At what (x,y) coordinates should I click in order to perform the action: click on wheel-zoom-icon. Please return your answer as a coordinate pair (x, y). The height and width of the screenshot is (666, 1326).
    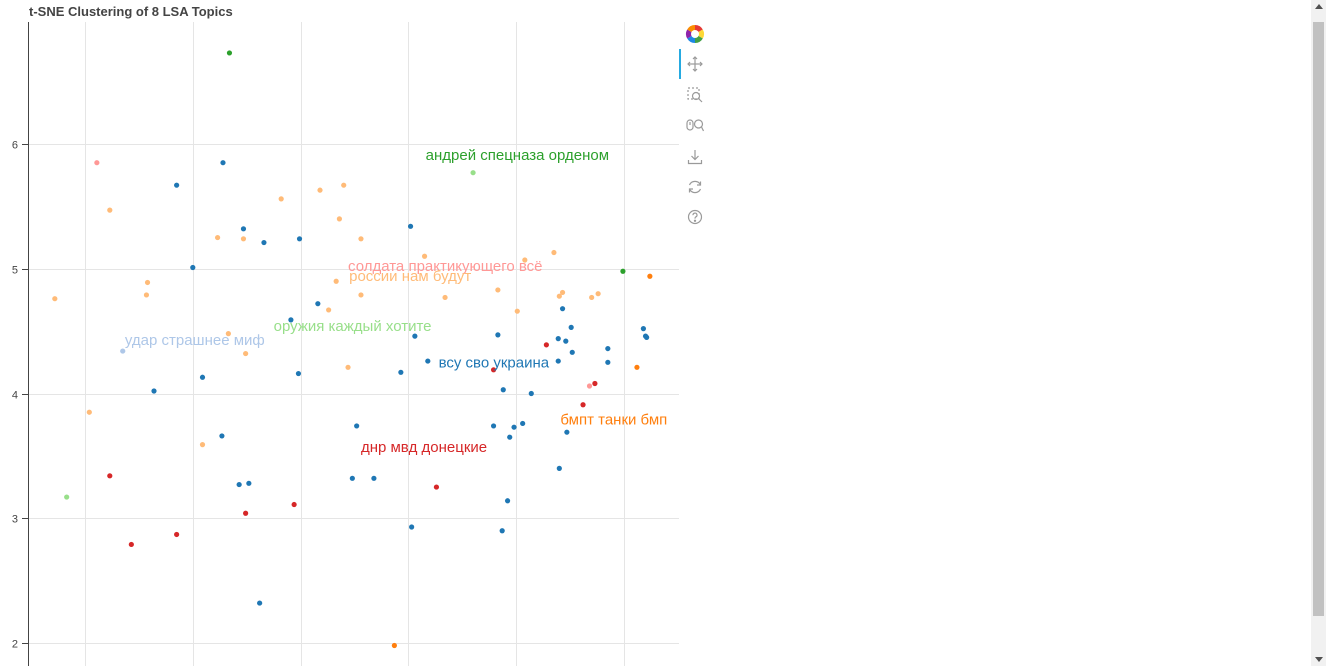
    Looking at the image, I should click on (695, 125).